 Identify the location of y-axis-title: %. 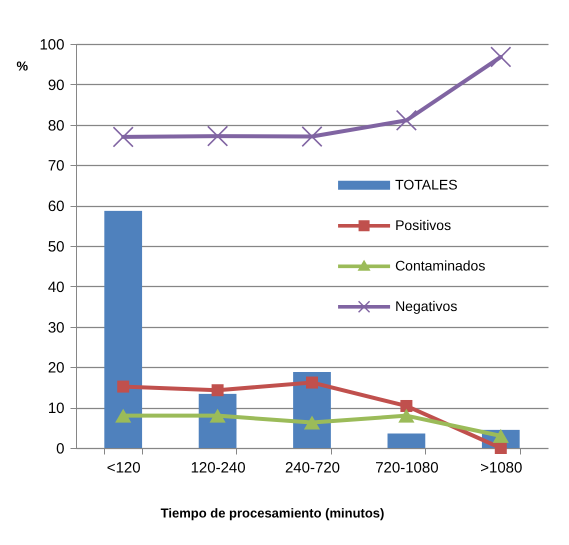
(22, 66).